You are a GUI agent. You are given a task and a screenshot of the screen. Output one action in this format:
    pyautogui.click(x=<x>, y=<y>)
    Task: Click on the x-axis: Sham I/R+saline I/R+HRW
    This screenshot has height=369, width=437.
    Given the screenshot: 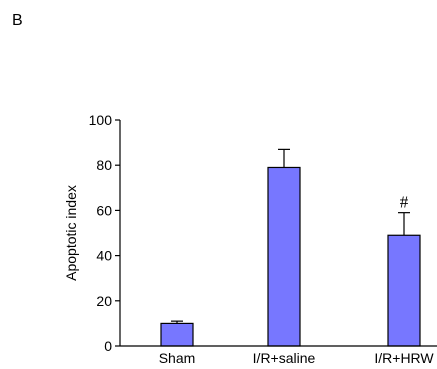 What is the action you would take?
    pyautogui.click(x=278, y=355)
    